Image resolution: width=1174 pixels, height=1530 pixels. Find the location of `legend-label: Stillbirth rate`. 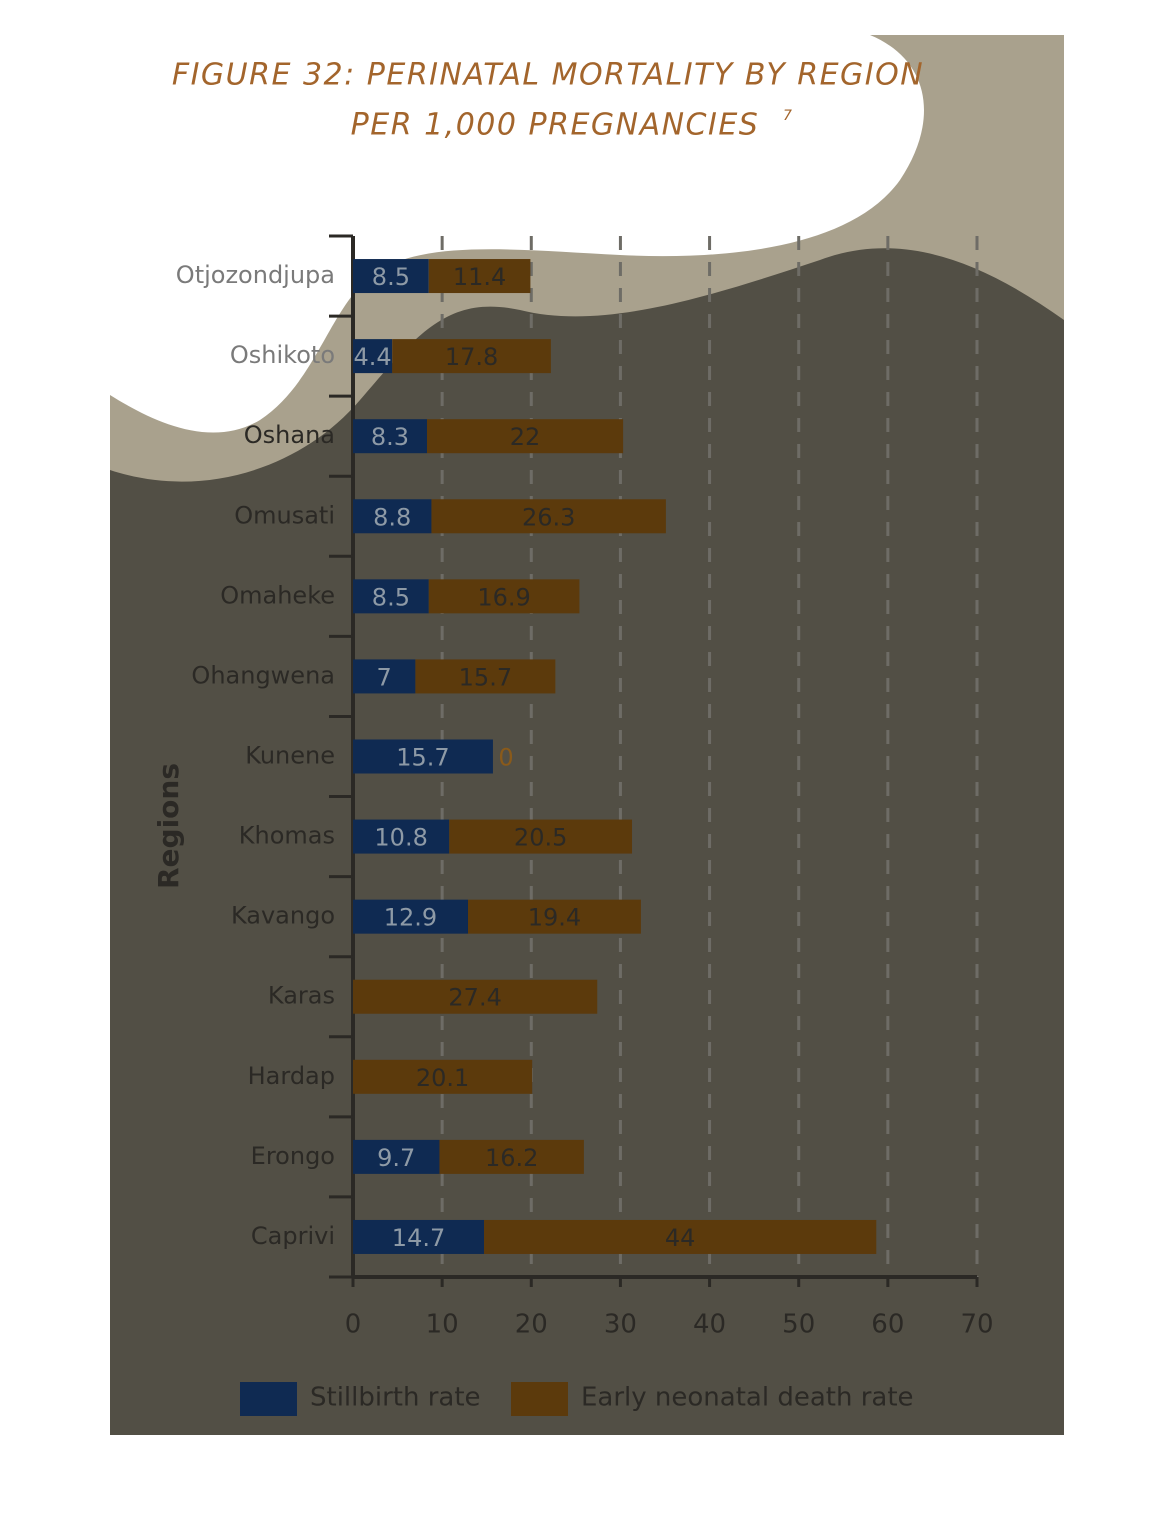

legend-label: Stillbirth rate is located at coordinates (395, 1398).